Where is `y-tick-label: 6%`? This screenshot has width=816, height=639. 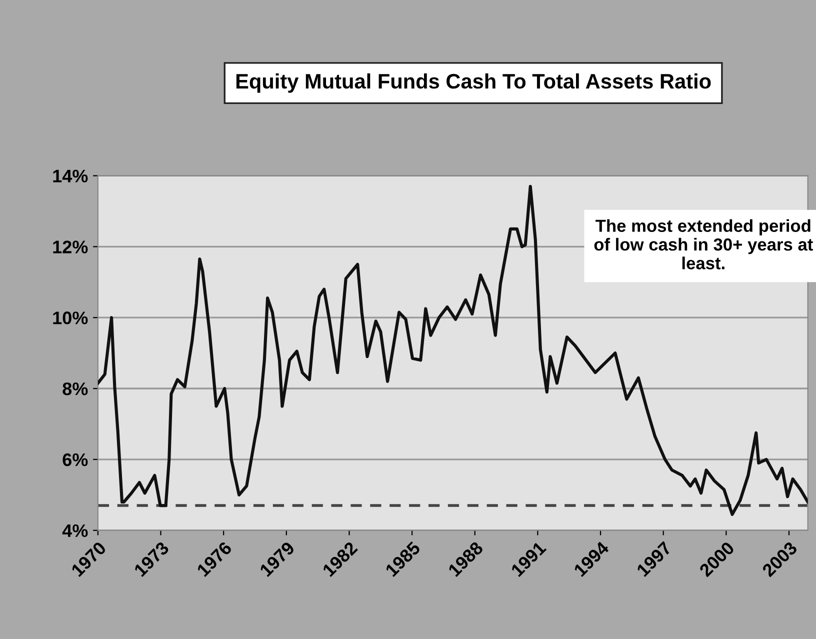 y-tick-label: 6% is located at coordinates (75, 459).